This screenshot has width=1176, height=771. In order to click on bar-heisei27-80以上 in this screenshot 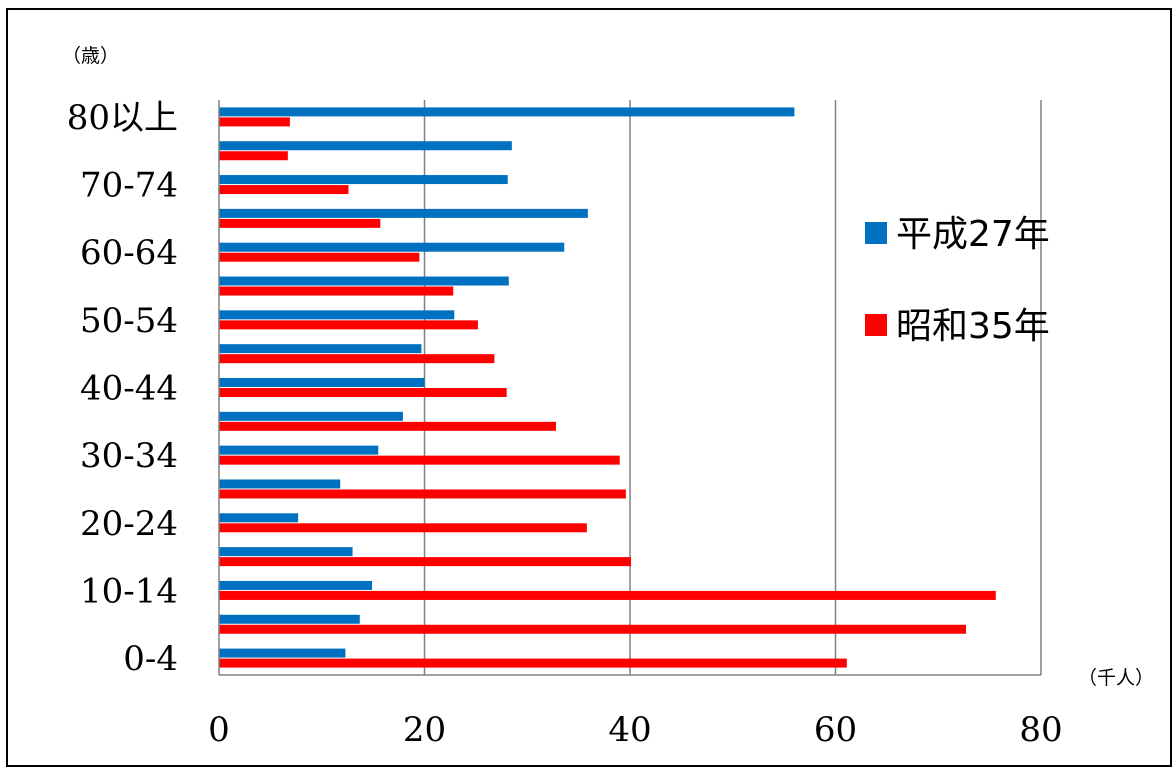, I will do `click(507, 112)`.